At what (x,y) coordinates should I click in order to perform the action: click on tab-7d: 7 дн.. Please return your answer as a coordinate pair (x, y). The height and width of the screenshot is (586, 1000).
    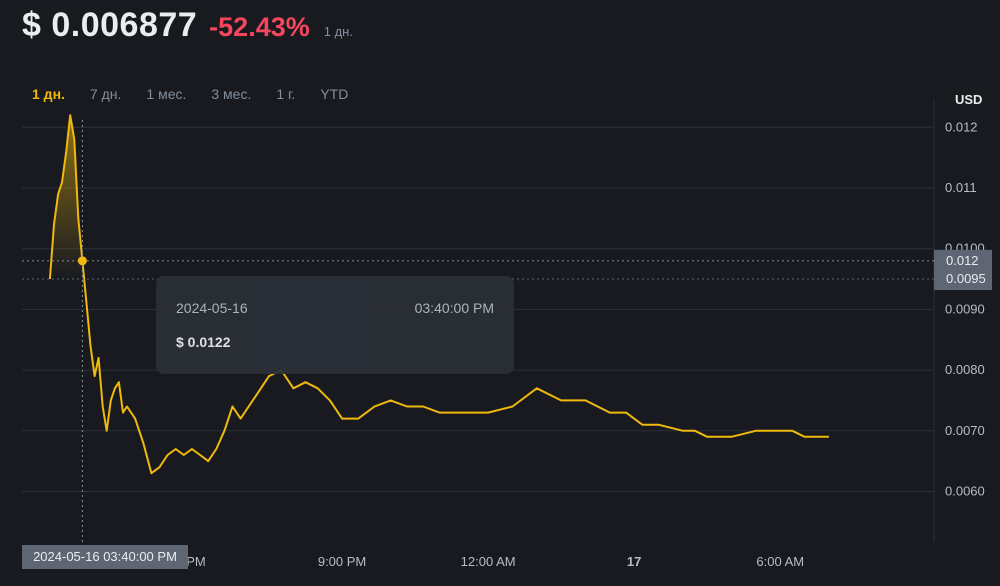
    Looking at the image, I should click on (105, 94).